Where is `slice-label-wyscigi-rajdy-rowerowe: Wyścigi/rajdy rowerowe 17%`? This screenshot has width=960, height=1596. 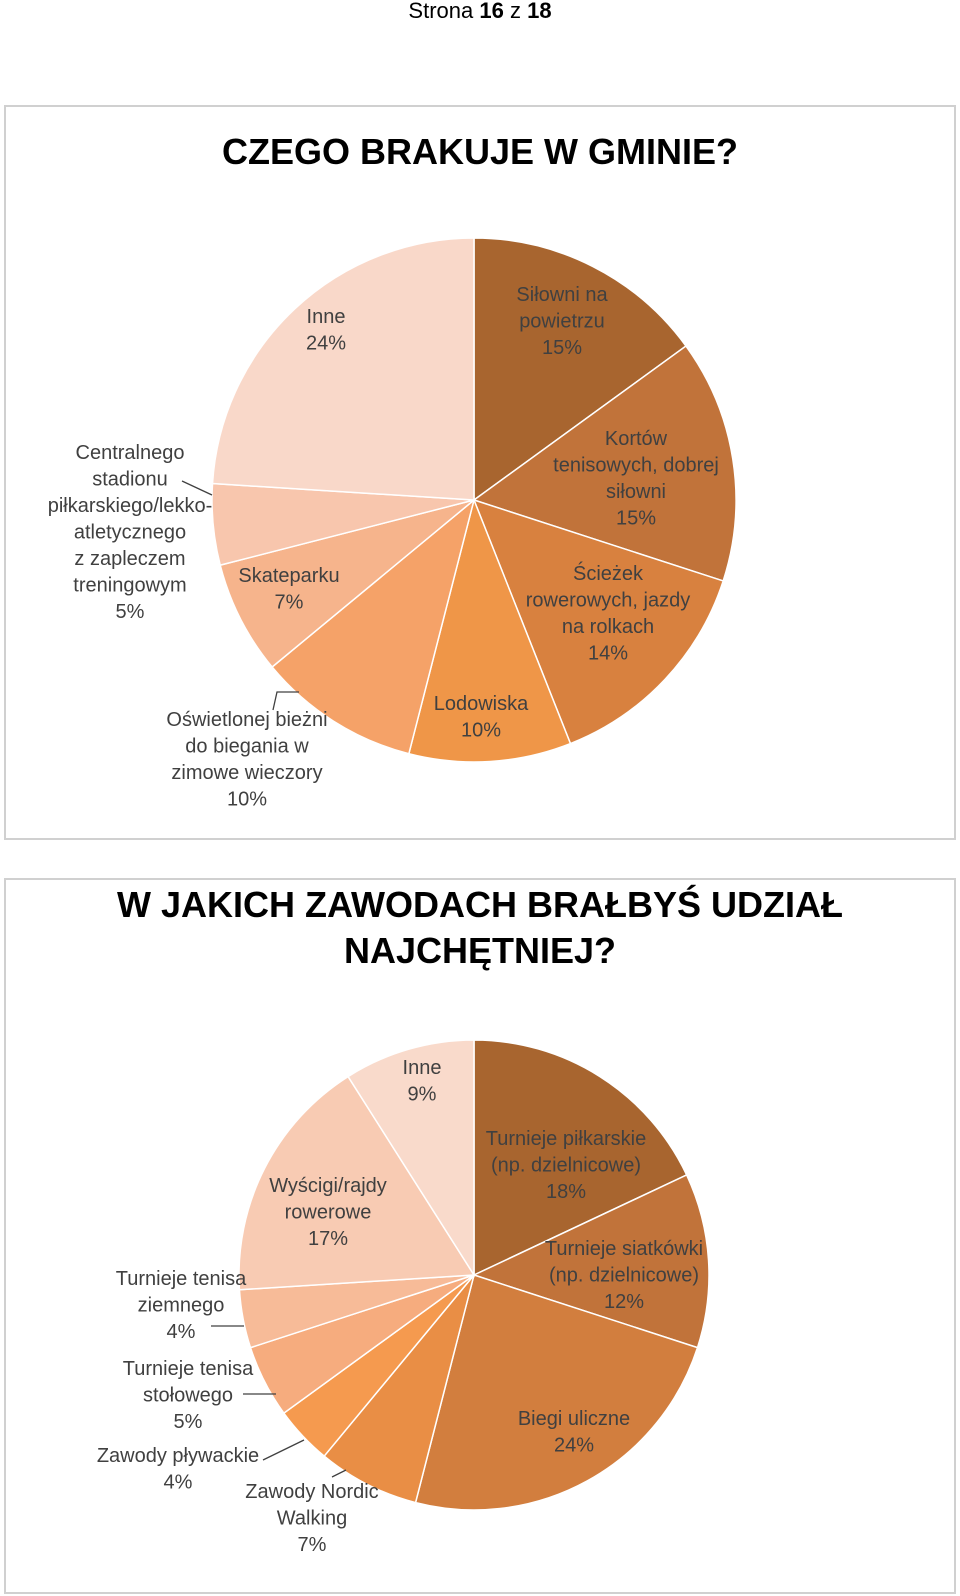 slice-label-wyscigi-rajdy-rowerowe: Wyścigi/rajdy rowerowe 17% is located at coordinates (328, 1212).